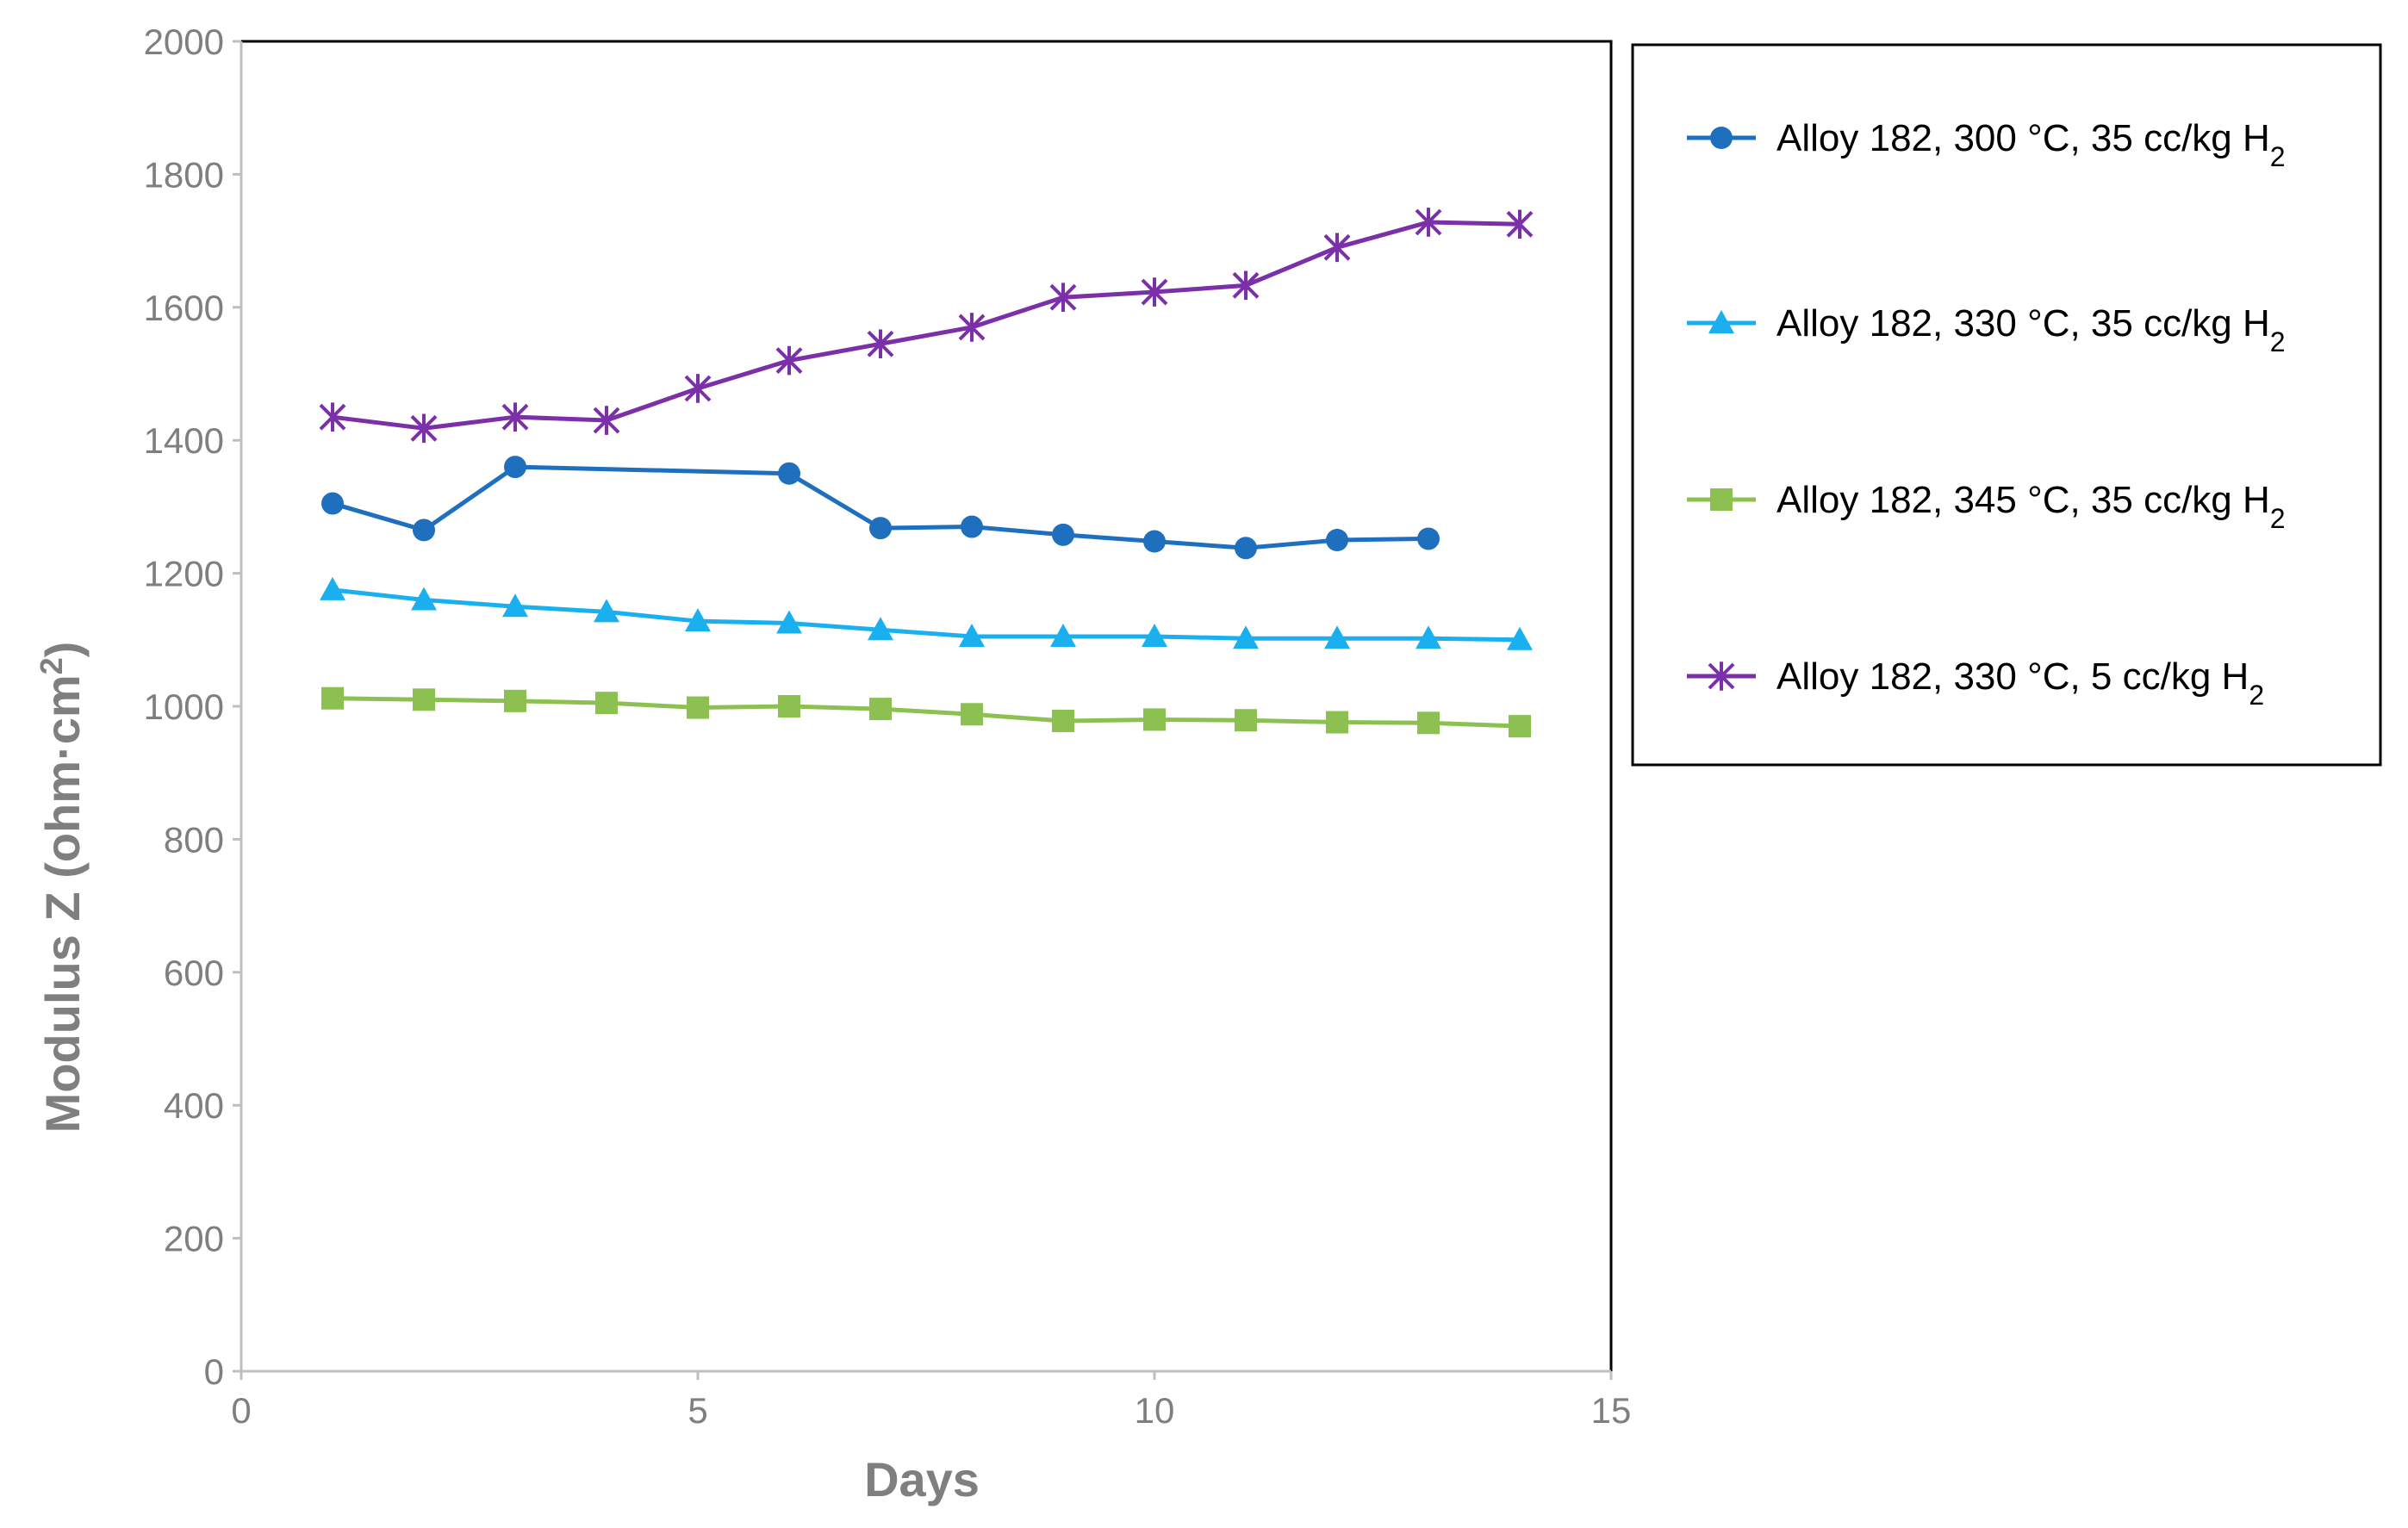 The height and width of the screenshot is (1528, 2408). I want to click on legend-entry-3: Alloy 182, 345 °C, 35 cc/kg H2, so click(1987, 507).